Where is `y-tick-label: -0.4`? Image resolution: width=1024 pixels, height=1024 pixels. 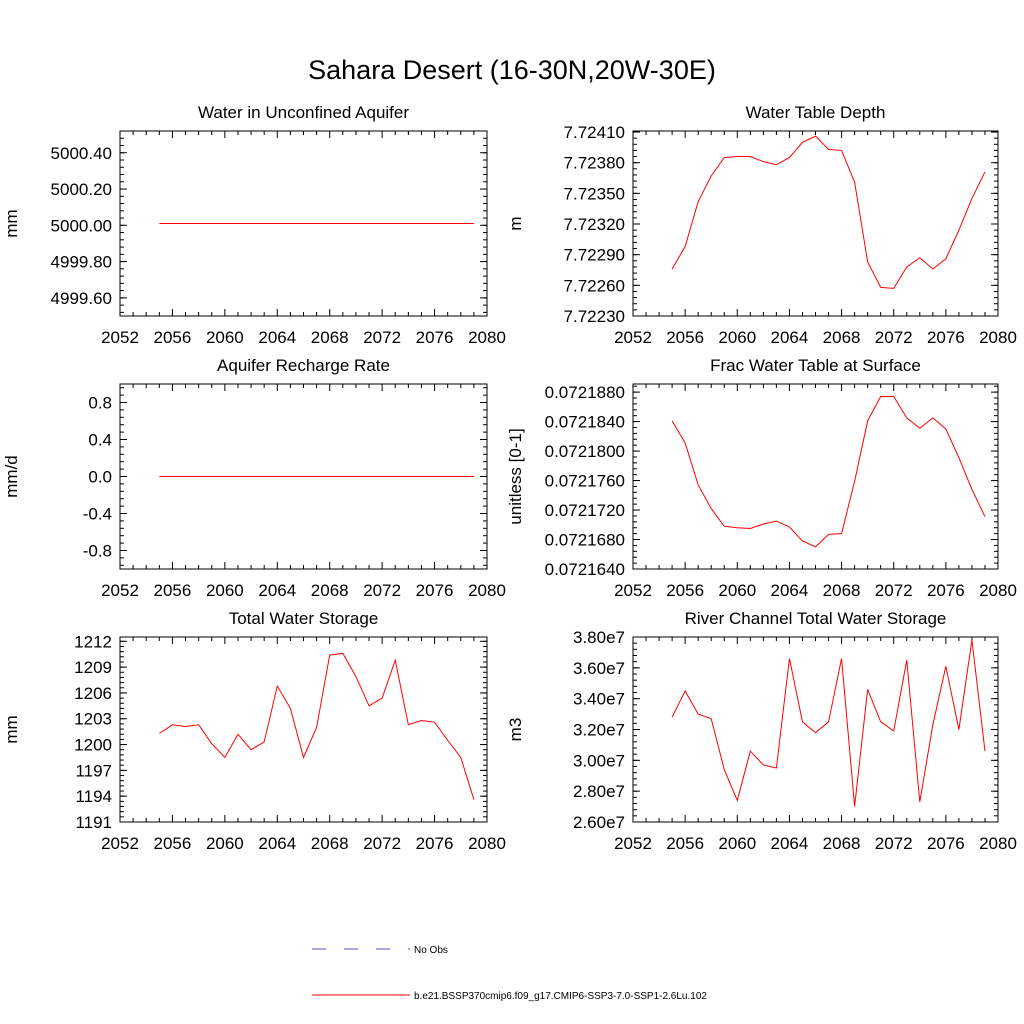 y-tick-label: -0.4 is located at coordinates (97, 514).